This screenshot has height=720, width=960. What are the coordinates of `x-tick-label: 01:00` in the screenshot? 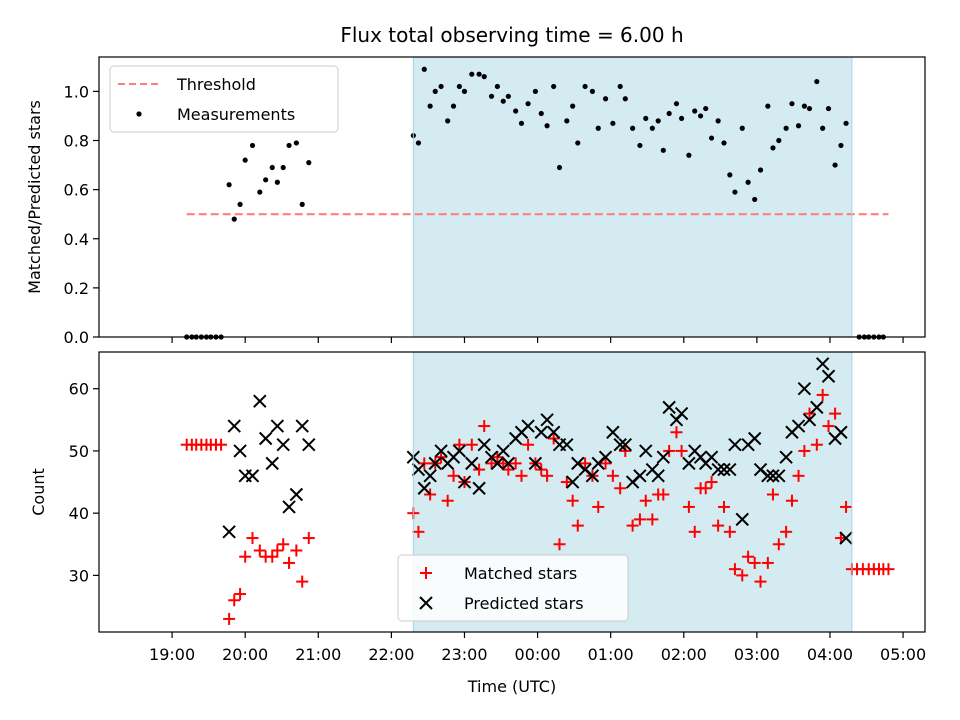 It's located at (611, 654).